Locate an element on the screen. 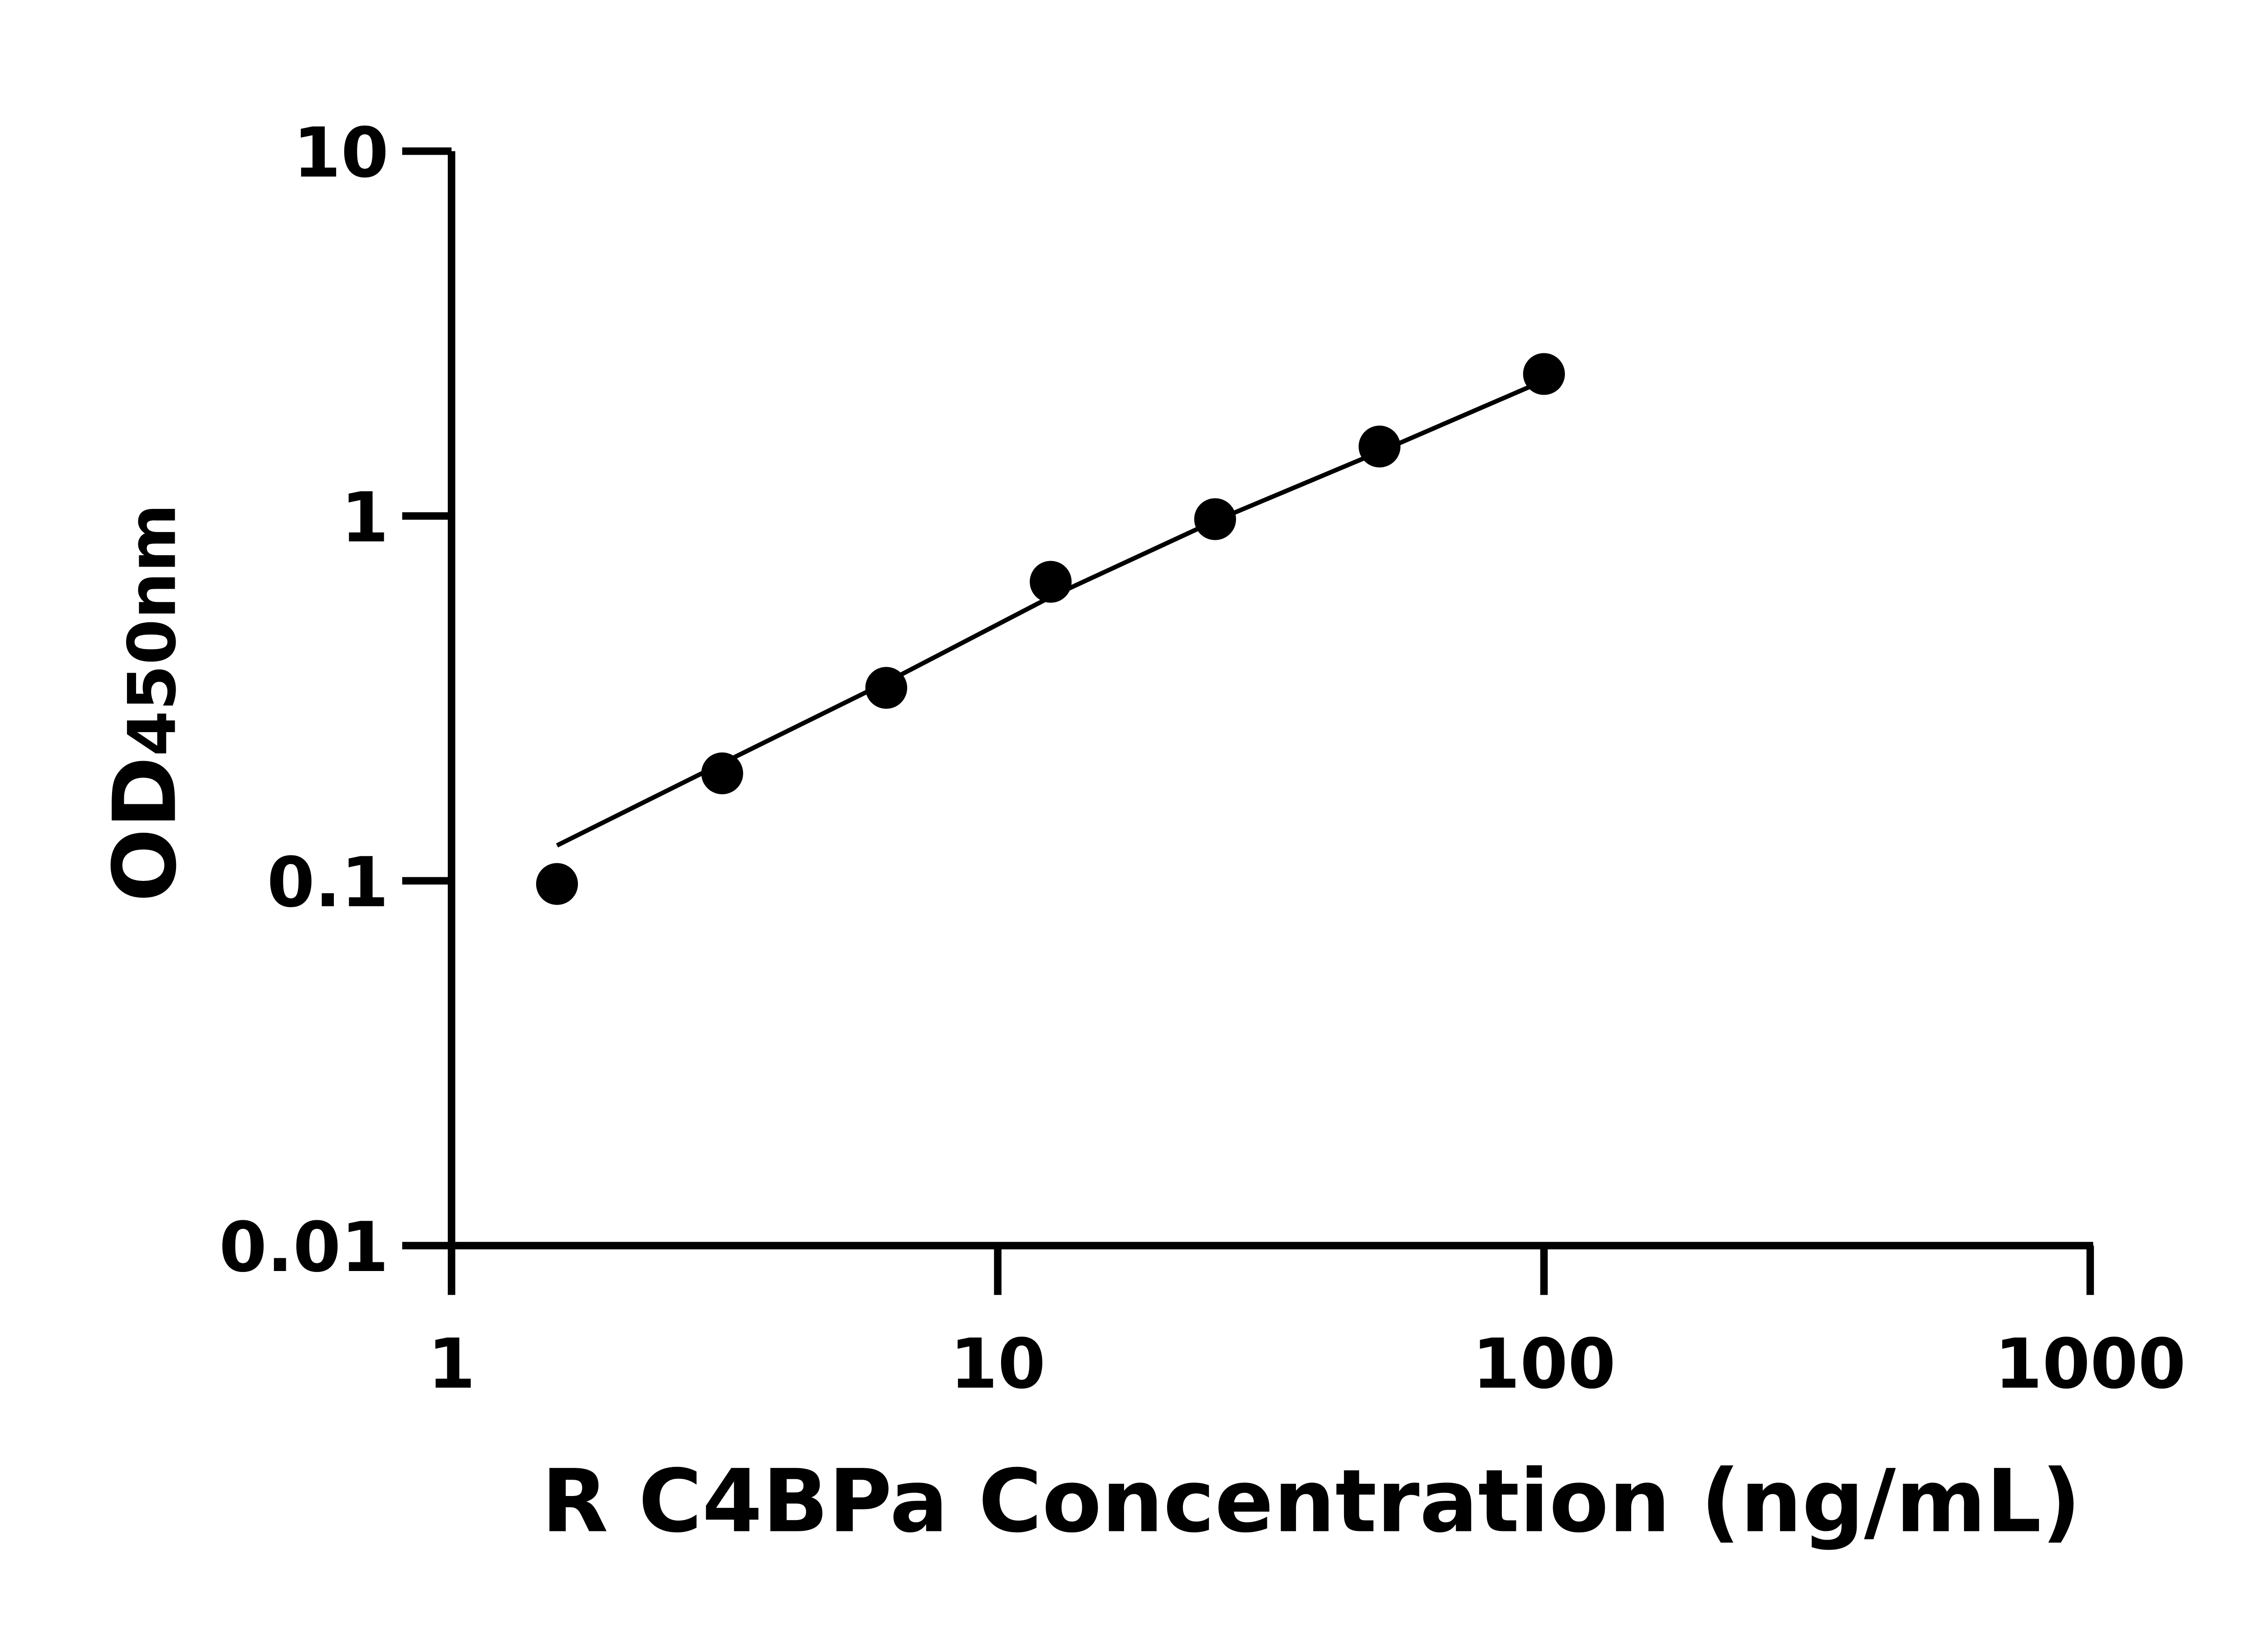  y-axis-label-sub: 450nm is located at coordinates (153, 630).